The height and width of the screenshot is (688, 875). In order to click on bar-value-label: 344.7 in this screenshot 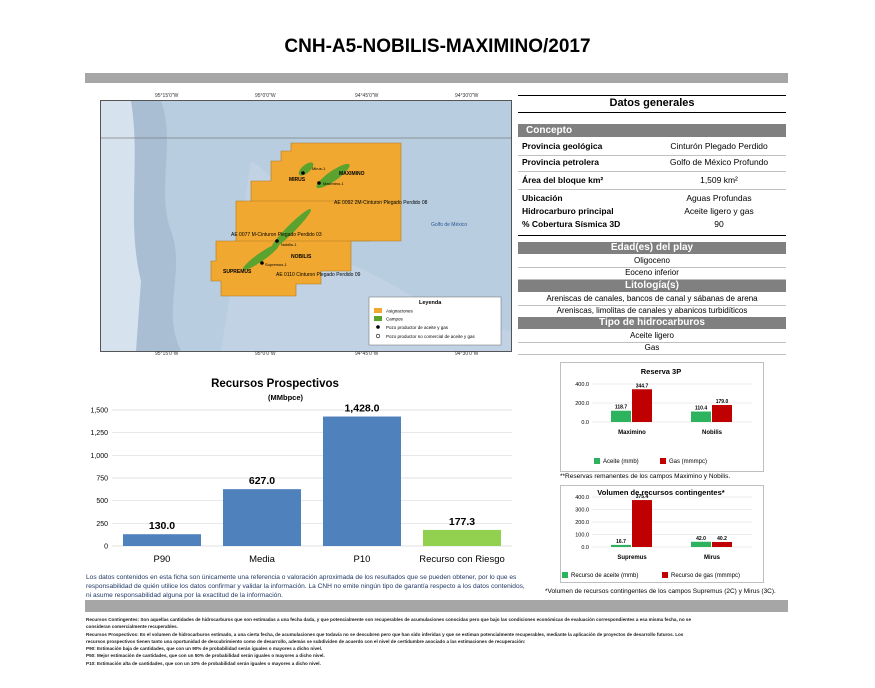, I will do `click(642, 386)`.